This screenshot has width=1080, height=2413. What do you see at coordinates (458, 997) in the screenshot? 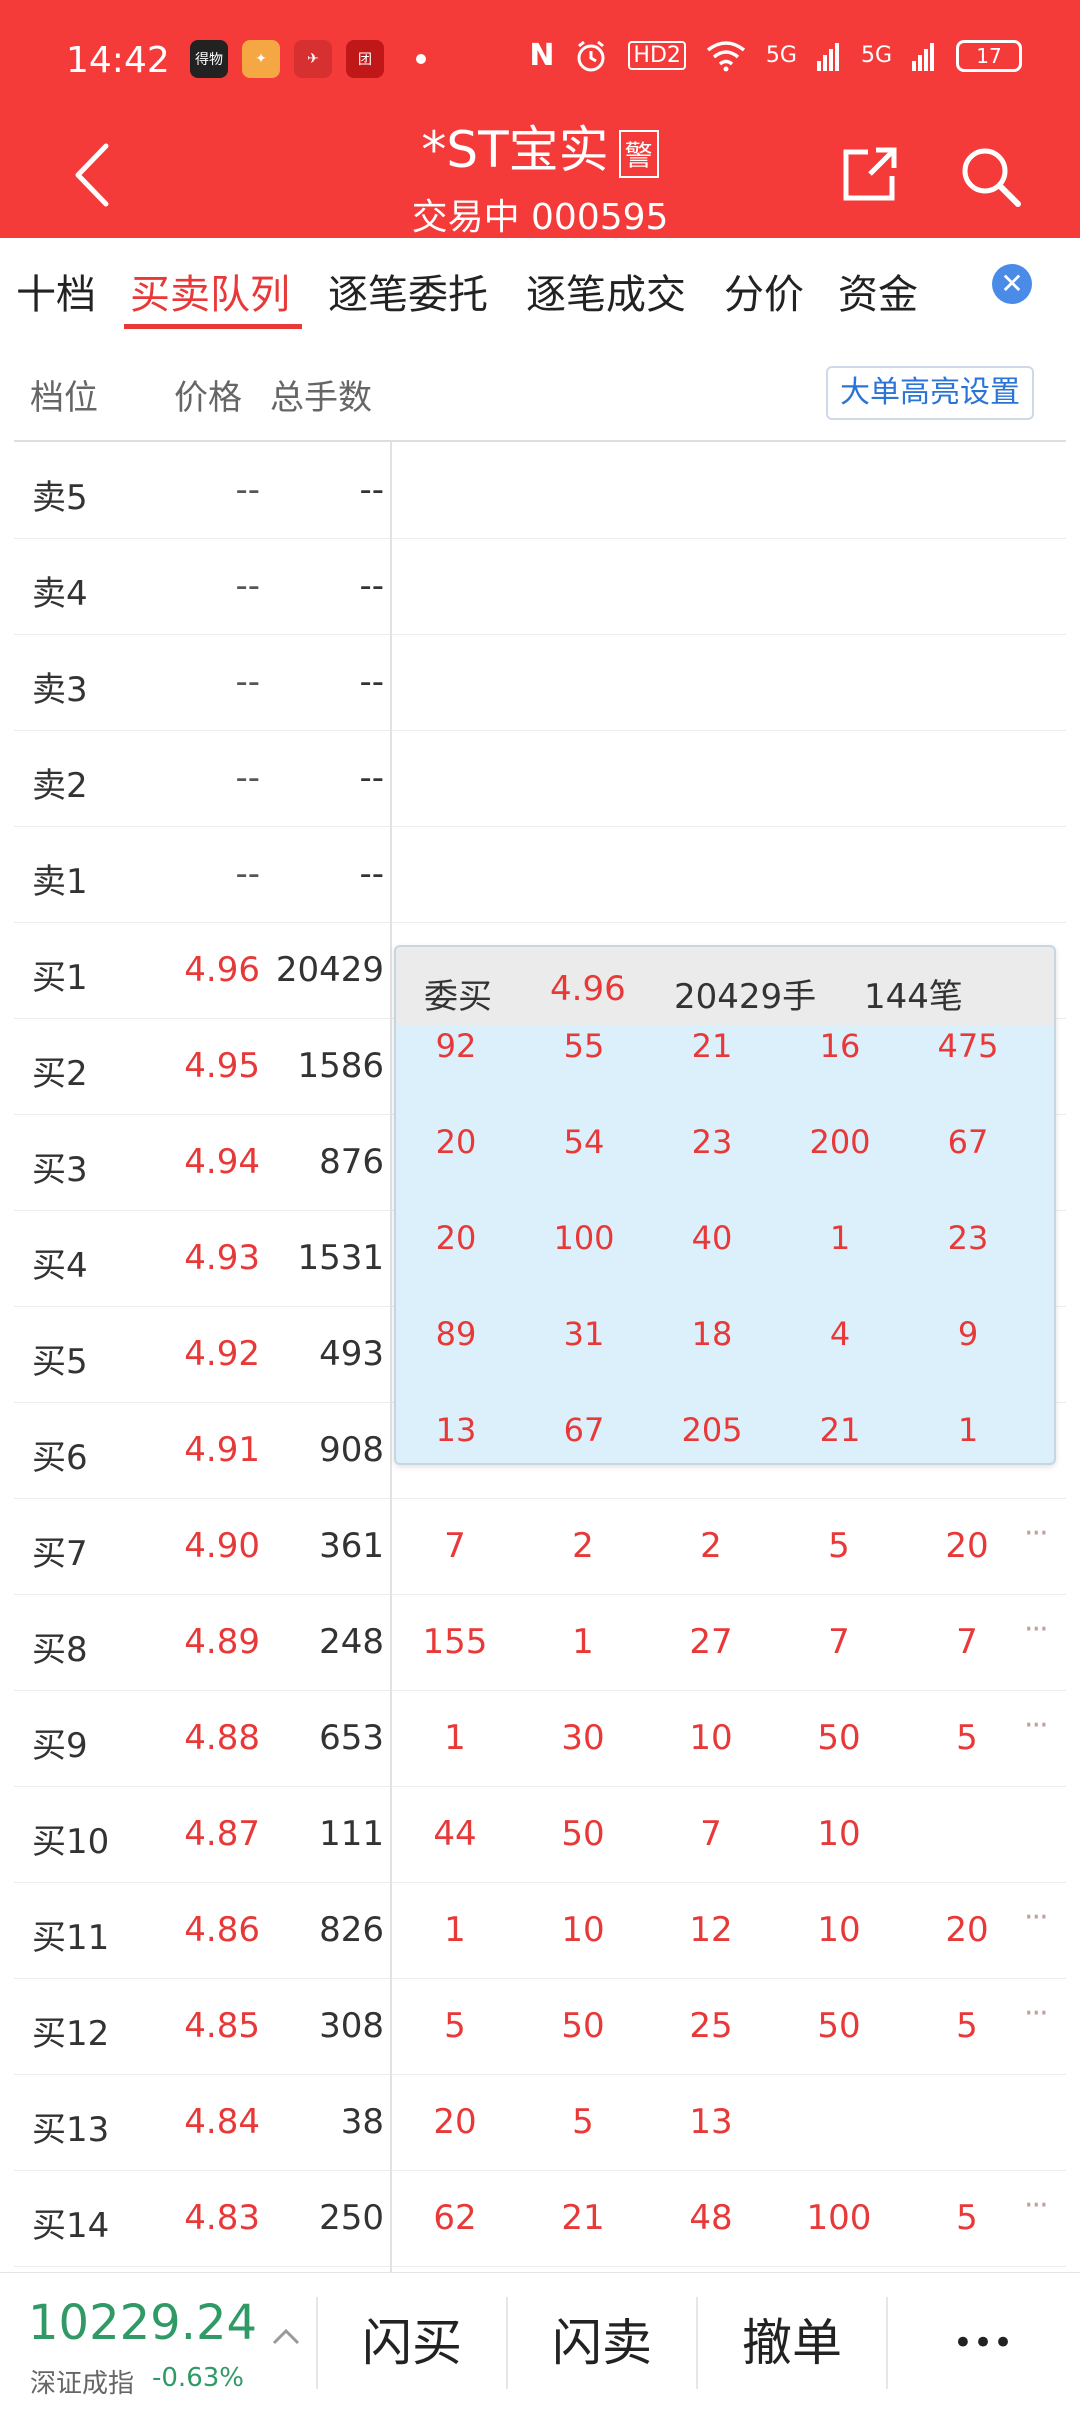
I see `popup-label: 委买` at bounding box center [458, 997].